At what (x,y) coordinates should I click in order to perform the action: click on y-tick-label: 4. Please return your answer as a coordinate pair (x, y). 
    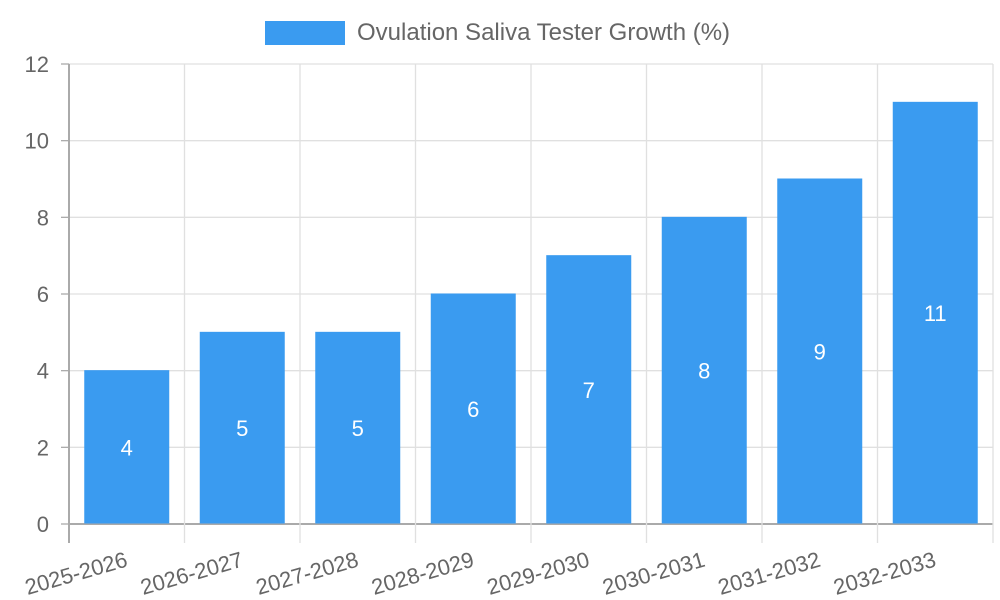
    Looking at the image, I should click on (43, 371).